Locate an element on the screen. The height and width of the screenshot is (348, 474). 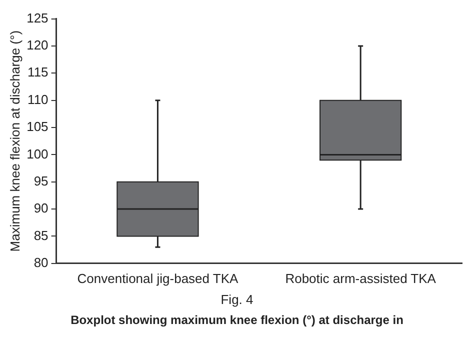
y-tick-label: 110 is located at coordinates (38, 99).